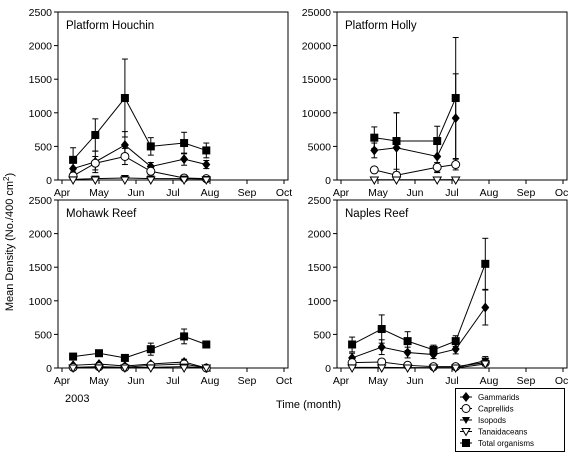 This screenshot has height=457, width=568. I want to click on y-axis-label: Mean Density (No./400 cm2), so click(9, 242).